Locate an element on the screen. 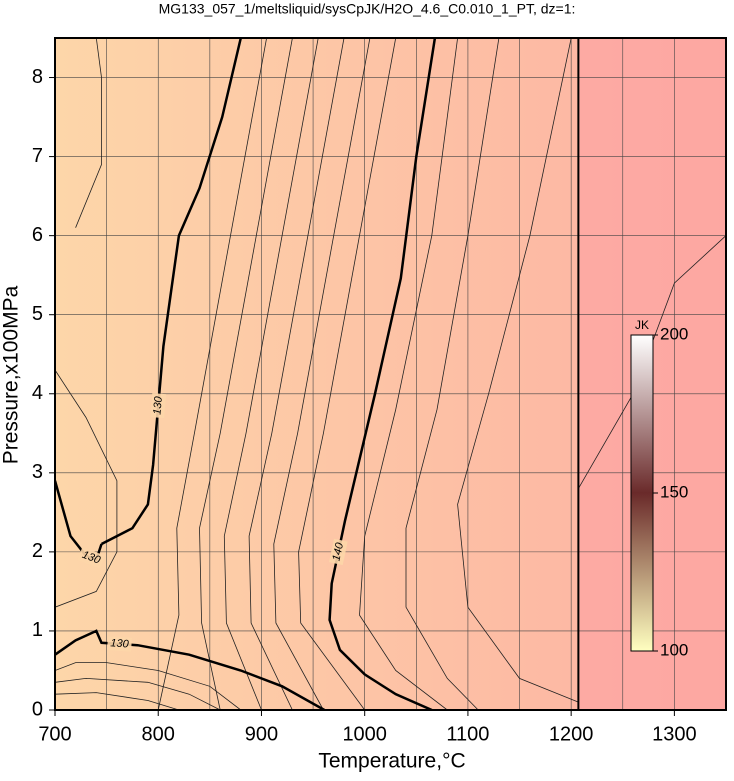 The image size is (734, 781). y-tick-label: 3 is located at coordinates (37, 472).